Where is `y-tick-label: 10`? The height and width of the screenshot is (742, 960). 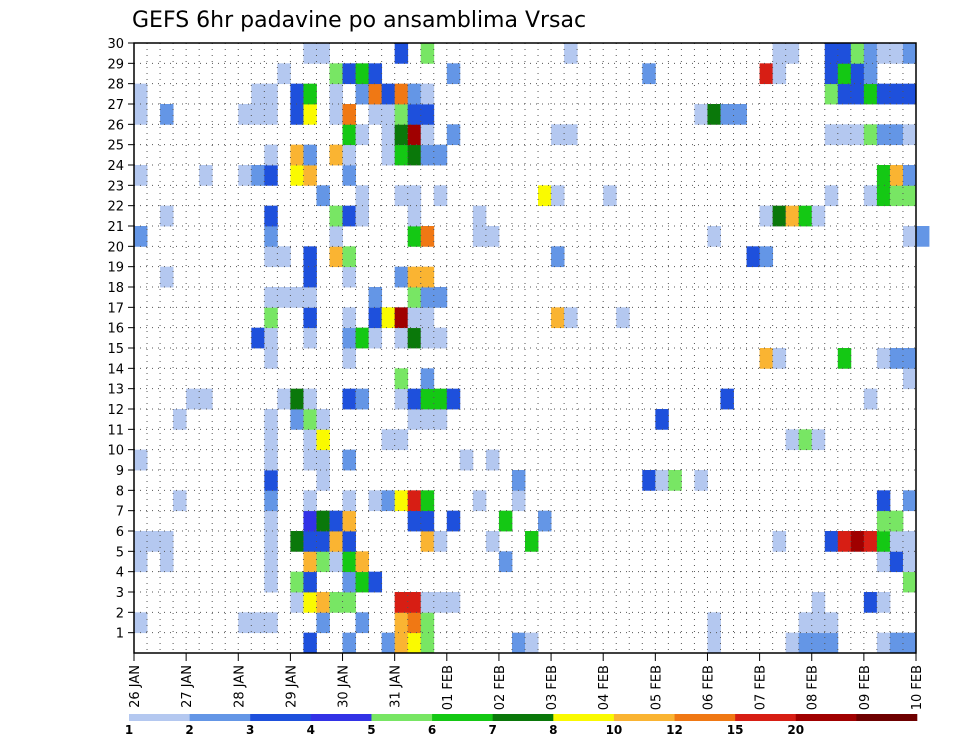 y-tick-label: 10 is located at coordinates (115, 451).